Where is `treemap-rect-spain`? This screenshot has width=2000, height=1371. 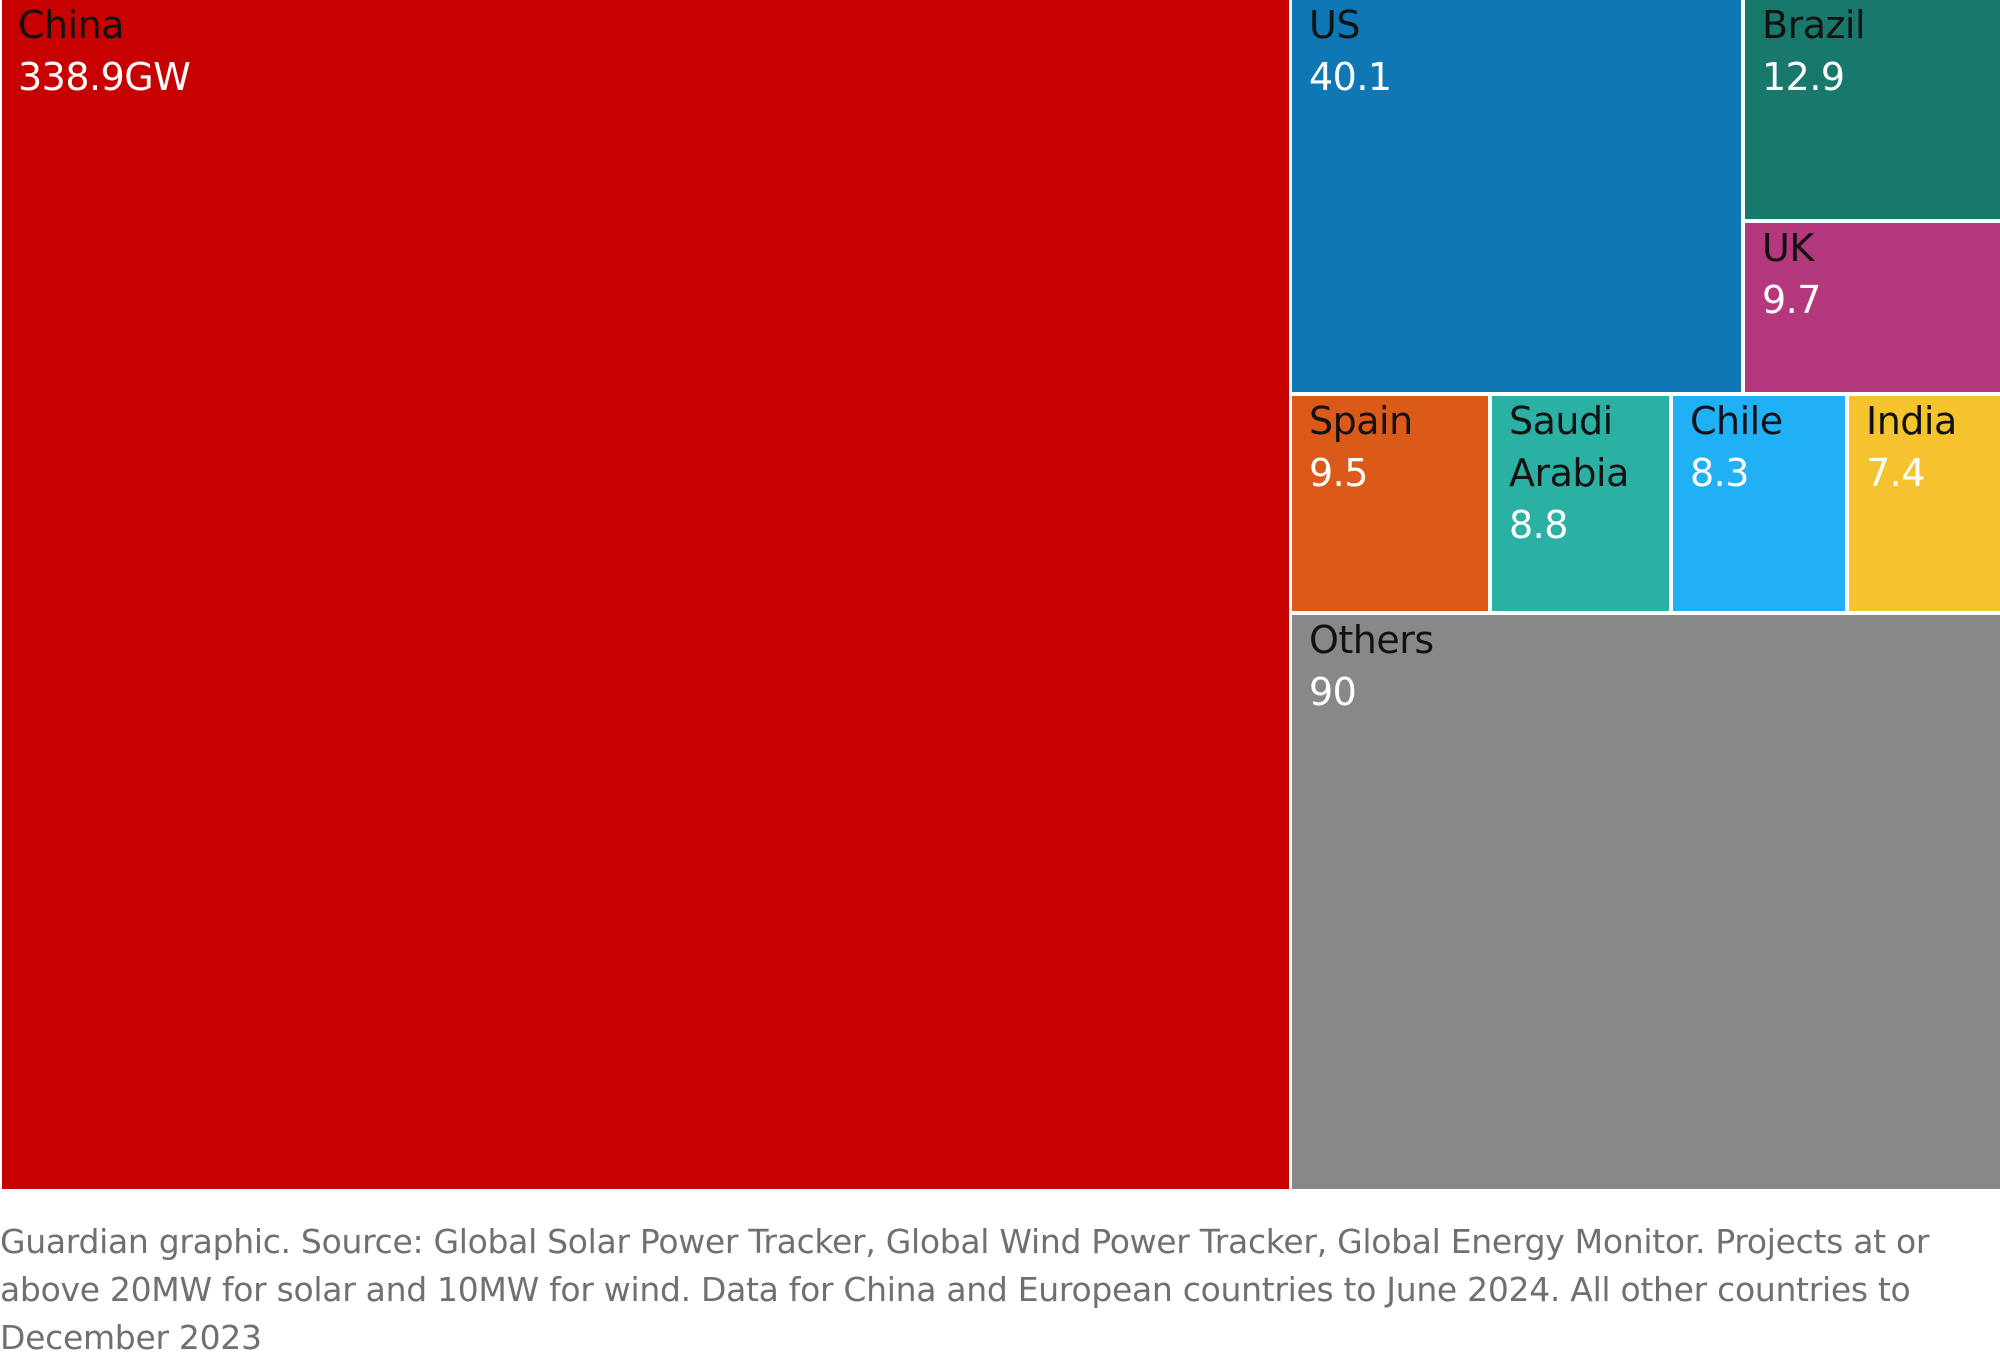
treemap-rect-spain is located at coordinates (1390, 503).